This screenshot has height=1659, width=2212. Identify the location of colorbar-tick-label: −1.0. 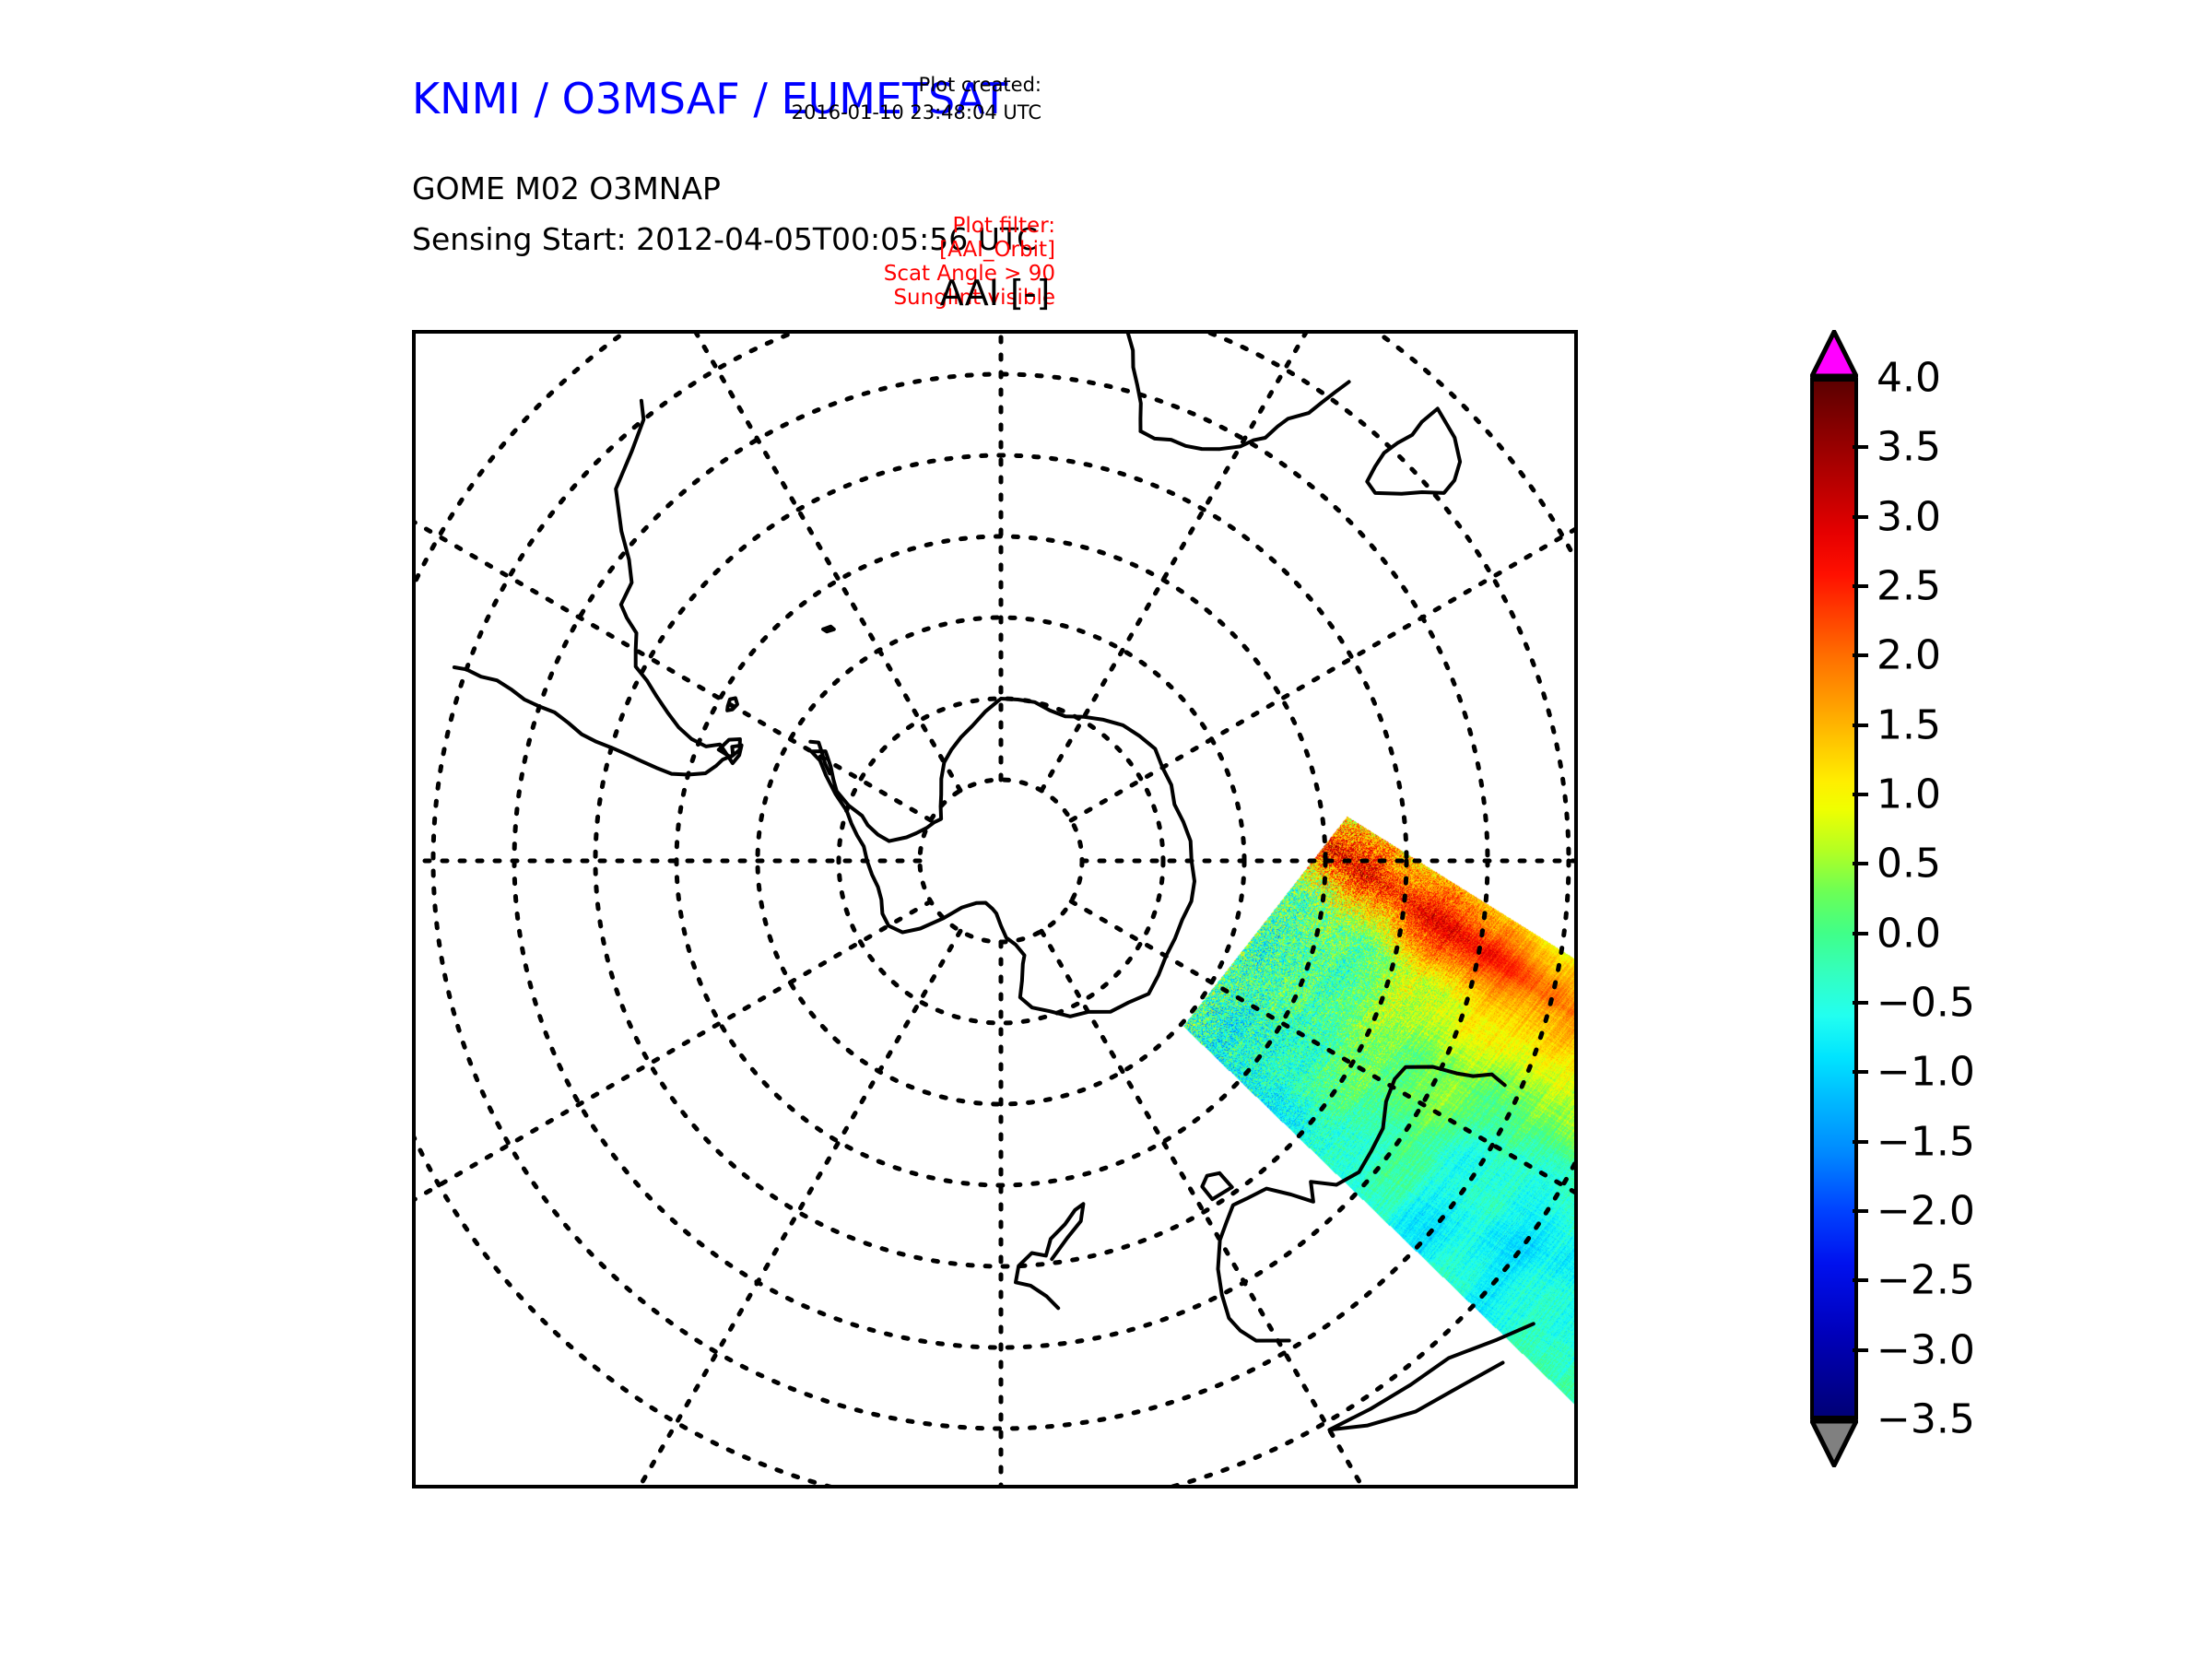
(1926, 1072).